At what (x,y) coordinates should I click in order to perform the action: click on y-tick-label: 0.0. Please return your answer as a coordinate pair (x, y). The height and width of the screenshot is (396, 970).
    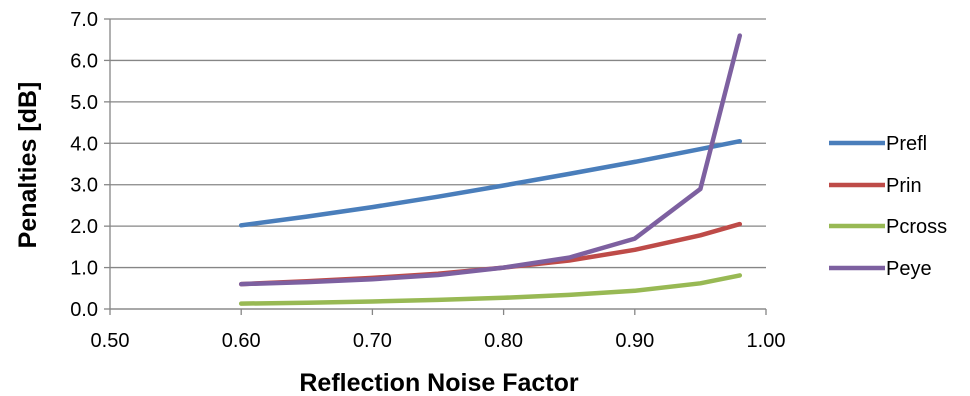
    Looking at the image, I should click on (84, 310).